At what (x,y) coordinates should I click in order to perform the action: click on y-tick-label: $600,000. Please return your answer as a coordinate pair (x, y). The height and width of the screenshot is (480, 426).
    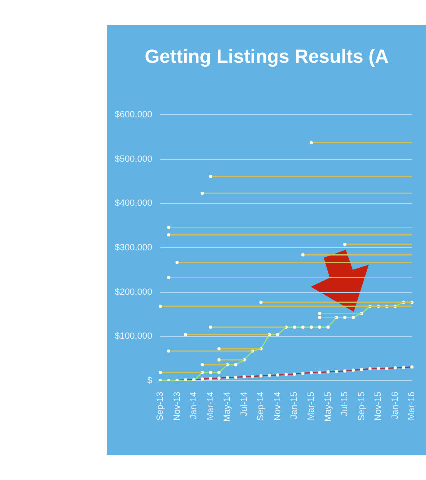
    Looking at the image, I should click on (133, 114).